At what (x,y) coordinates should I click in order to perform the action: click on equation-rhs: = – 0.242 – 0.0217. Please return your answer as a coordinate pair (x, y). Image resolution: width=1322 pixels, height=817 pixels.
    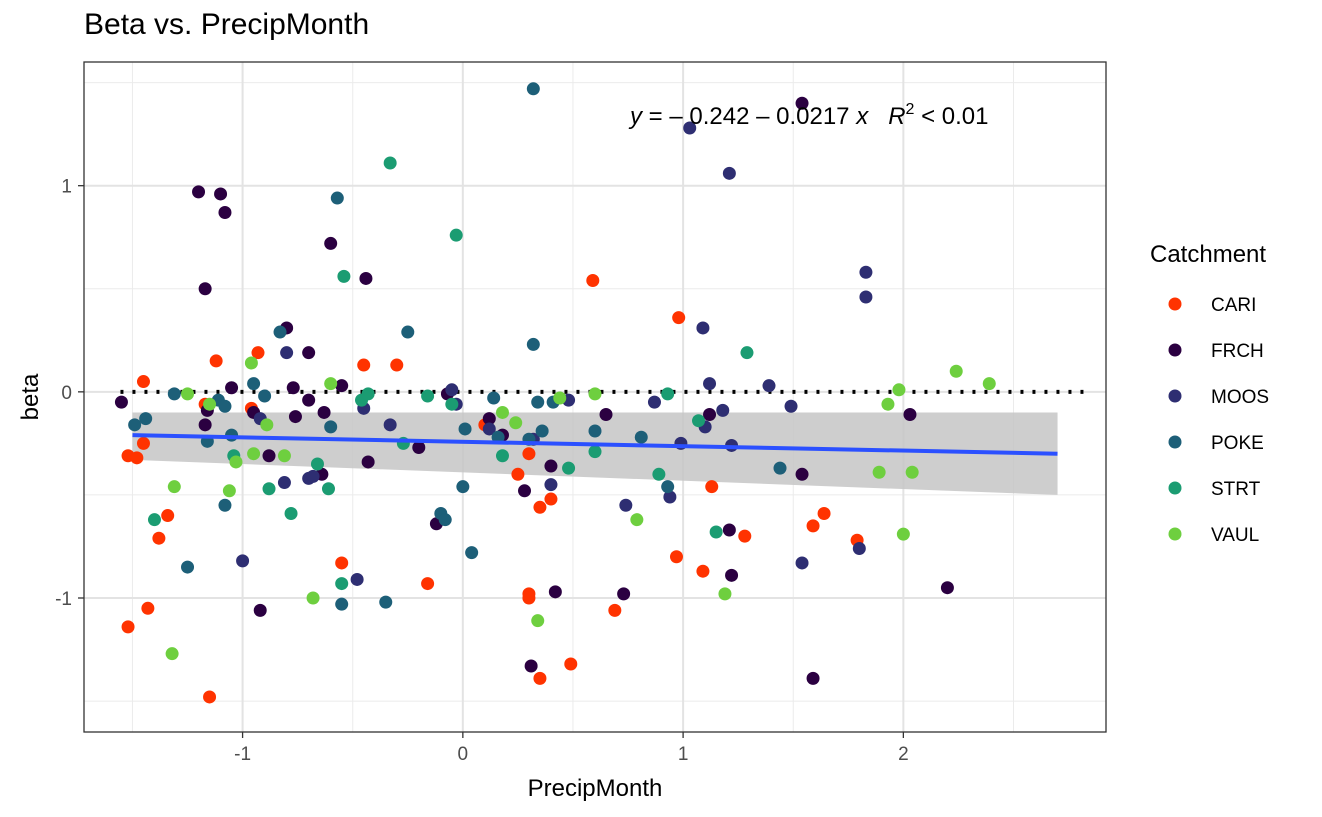
    Looking at the image, I should click on (749, 116).